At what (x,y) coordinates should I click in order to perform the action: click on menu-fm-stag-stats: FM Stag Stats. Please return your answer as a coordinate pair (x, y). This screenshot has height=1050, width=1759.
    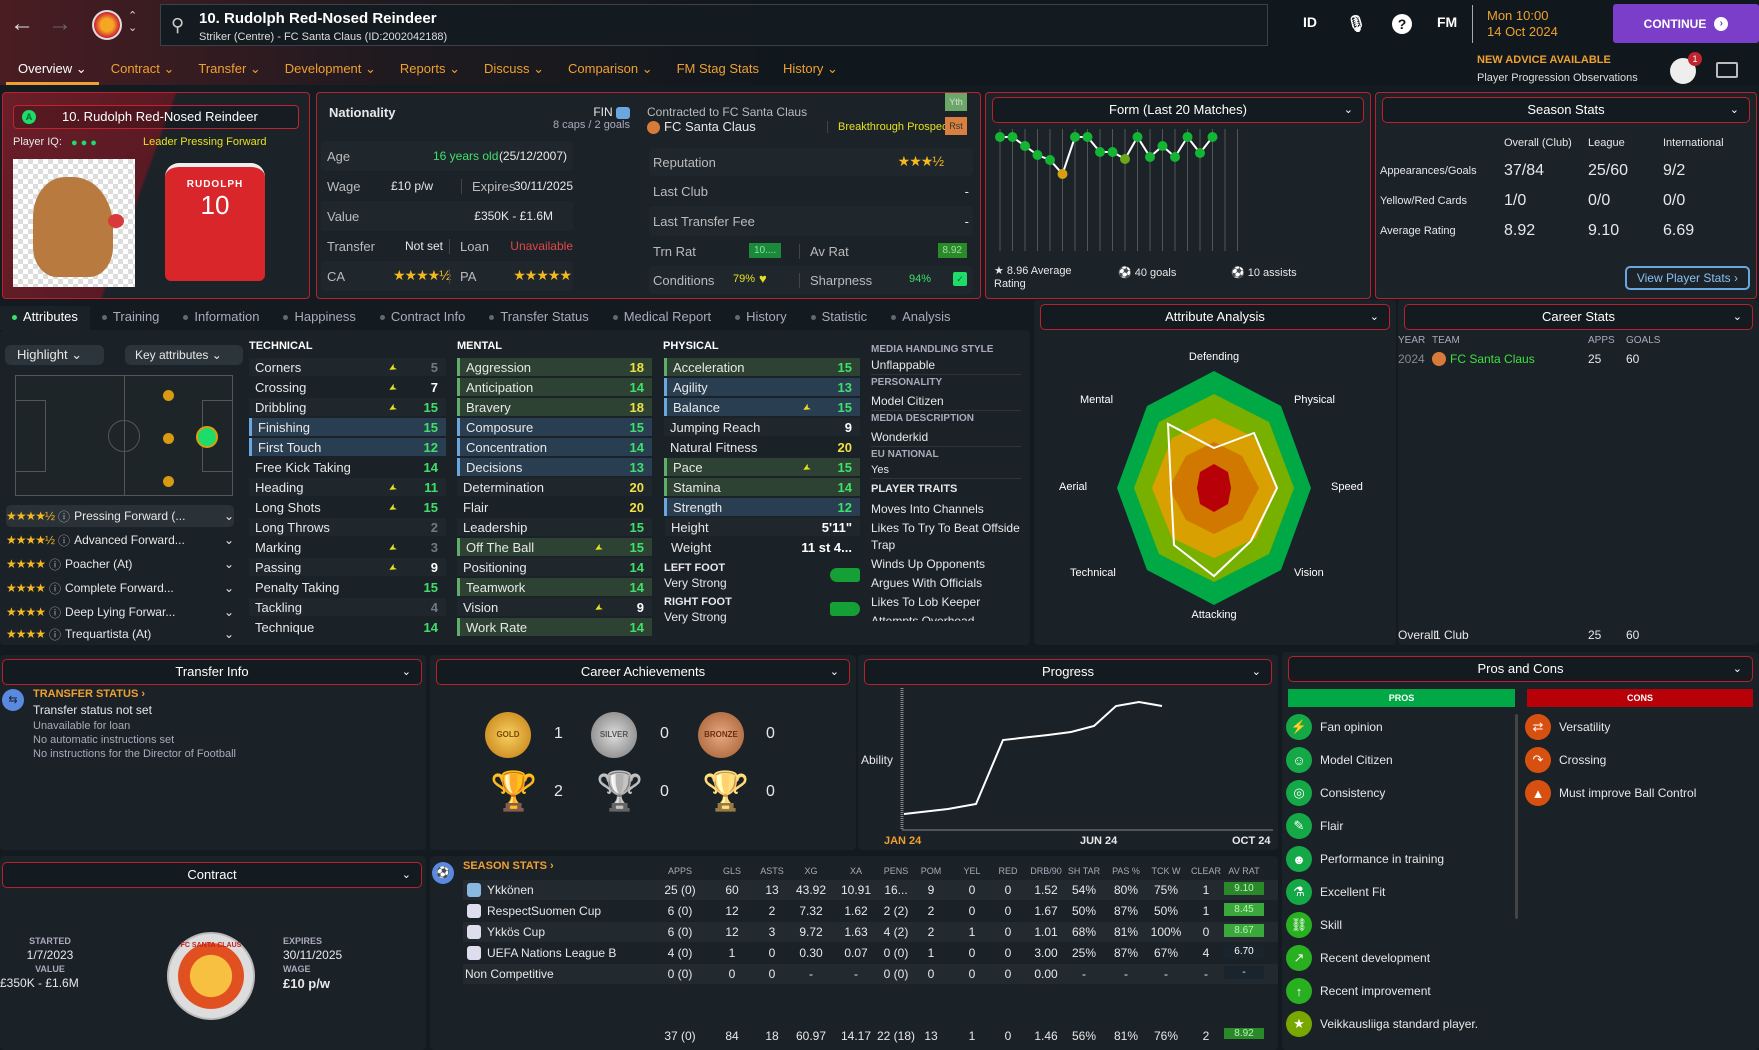
    Looking at the image, I should click on (717, 68).